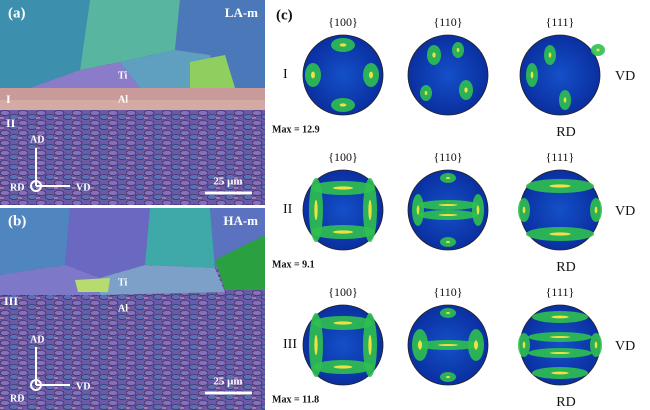 The image size is (650, 410). What do you see at coordinates (17, 13) in the screenshot?
I see `panel-label: (a)` at bounding box center [17, 13].